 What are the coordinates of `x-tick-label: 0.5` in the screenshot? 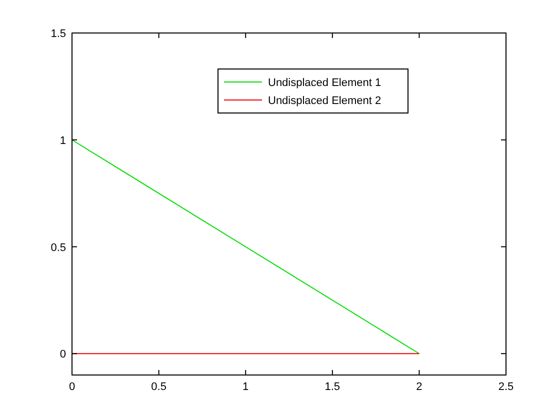 It's located at (158, 387).